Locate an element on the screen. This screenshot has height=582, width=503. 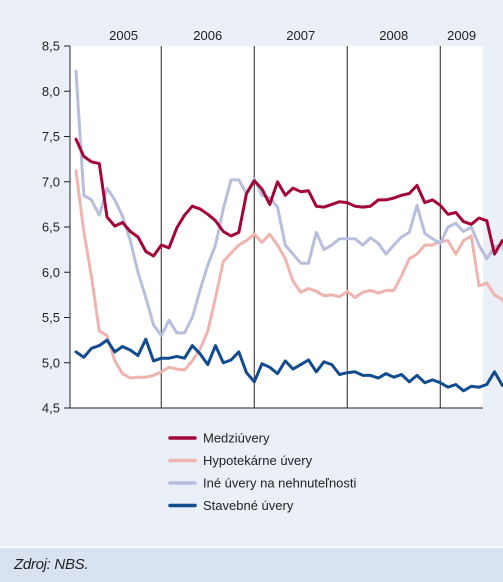
y-tick-label: 4,5 is located at coordinates (51, 408).